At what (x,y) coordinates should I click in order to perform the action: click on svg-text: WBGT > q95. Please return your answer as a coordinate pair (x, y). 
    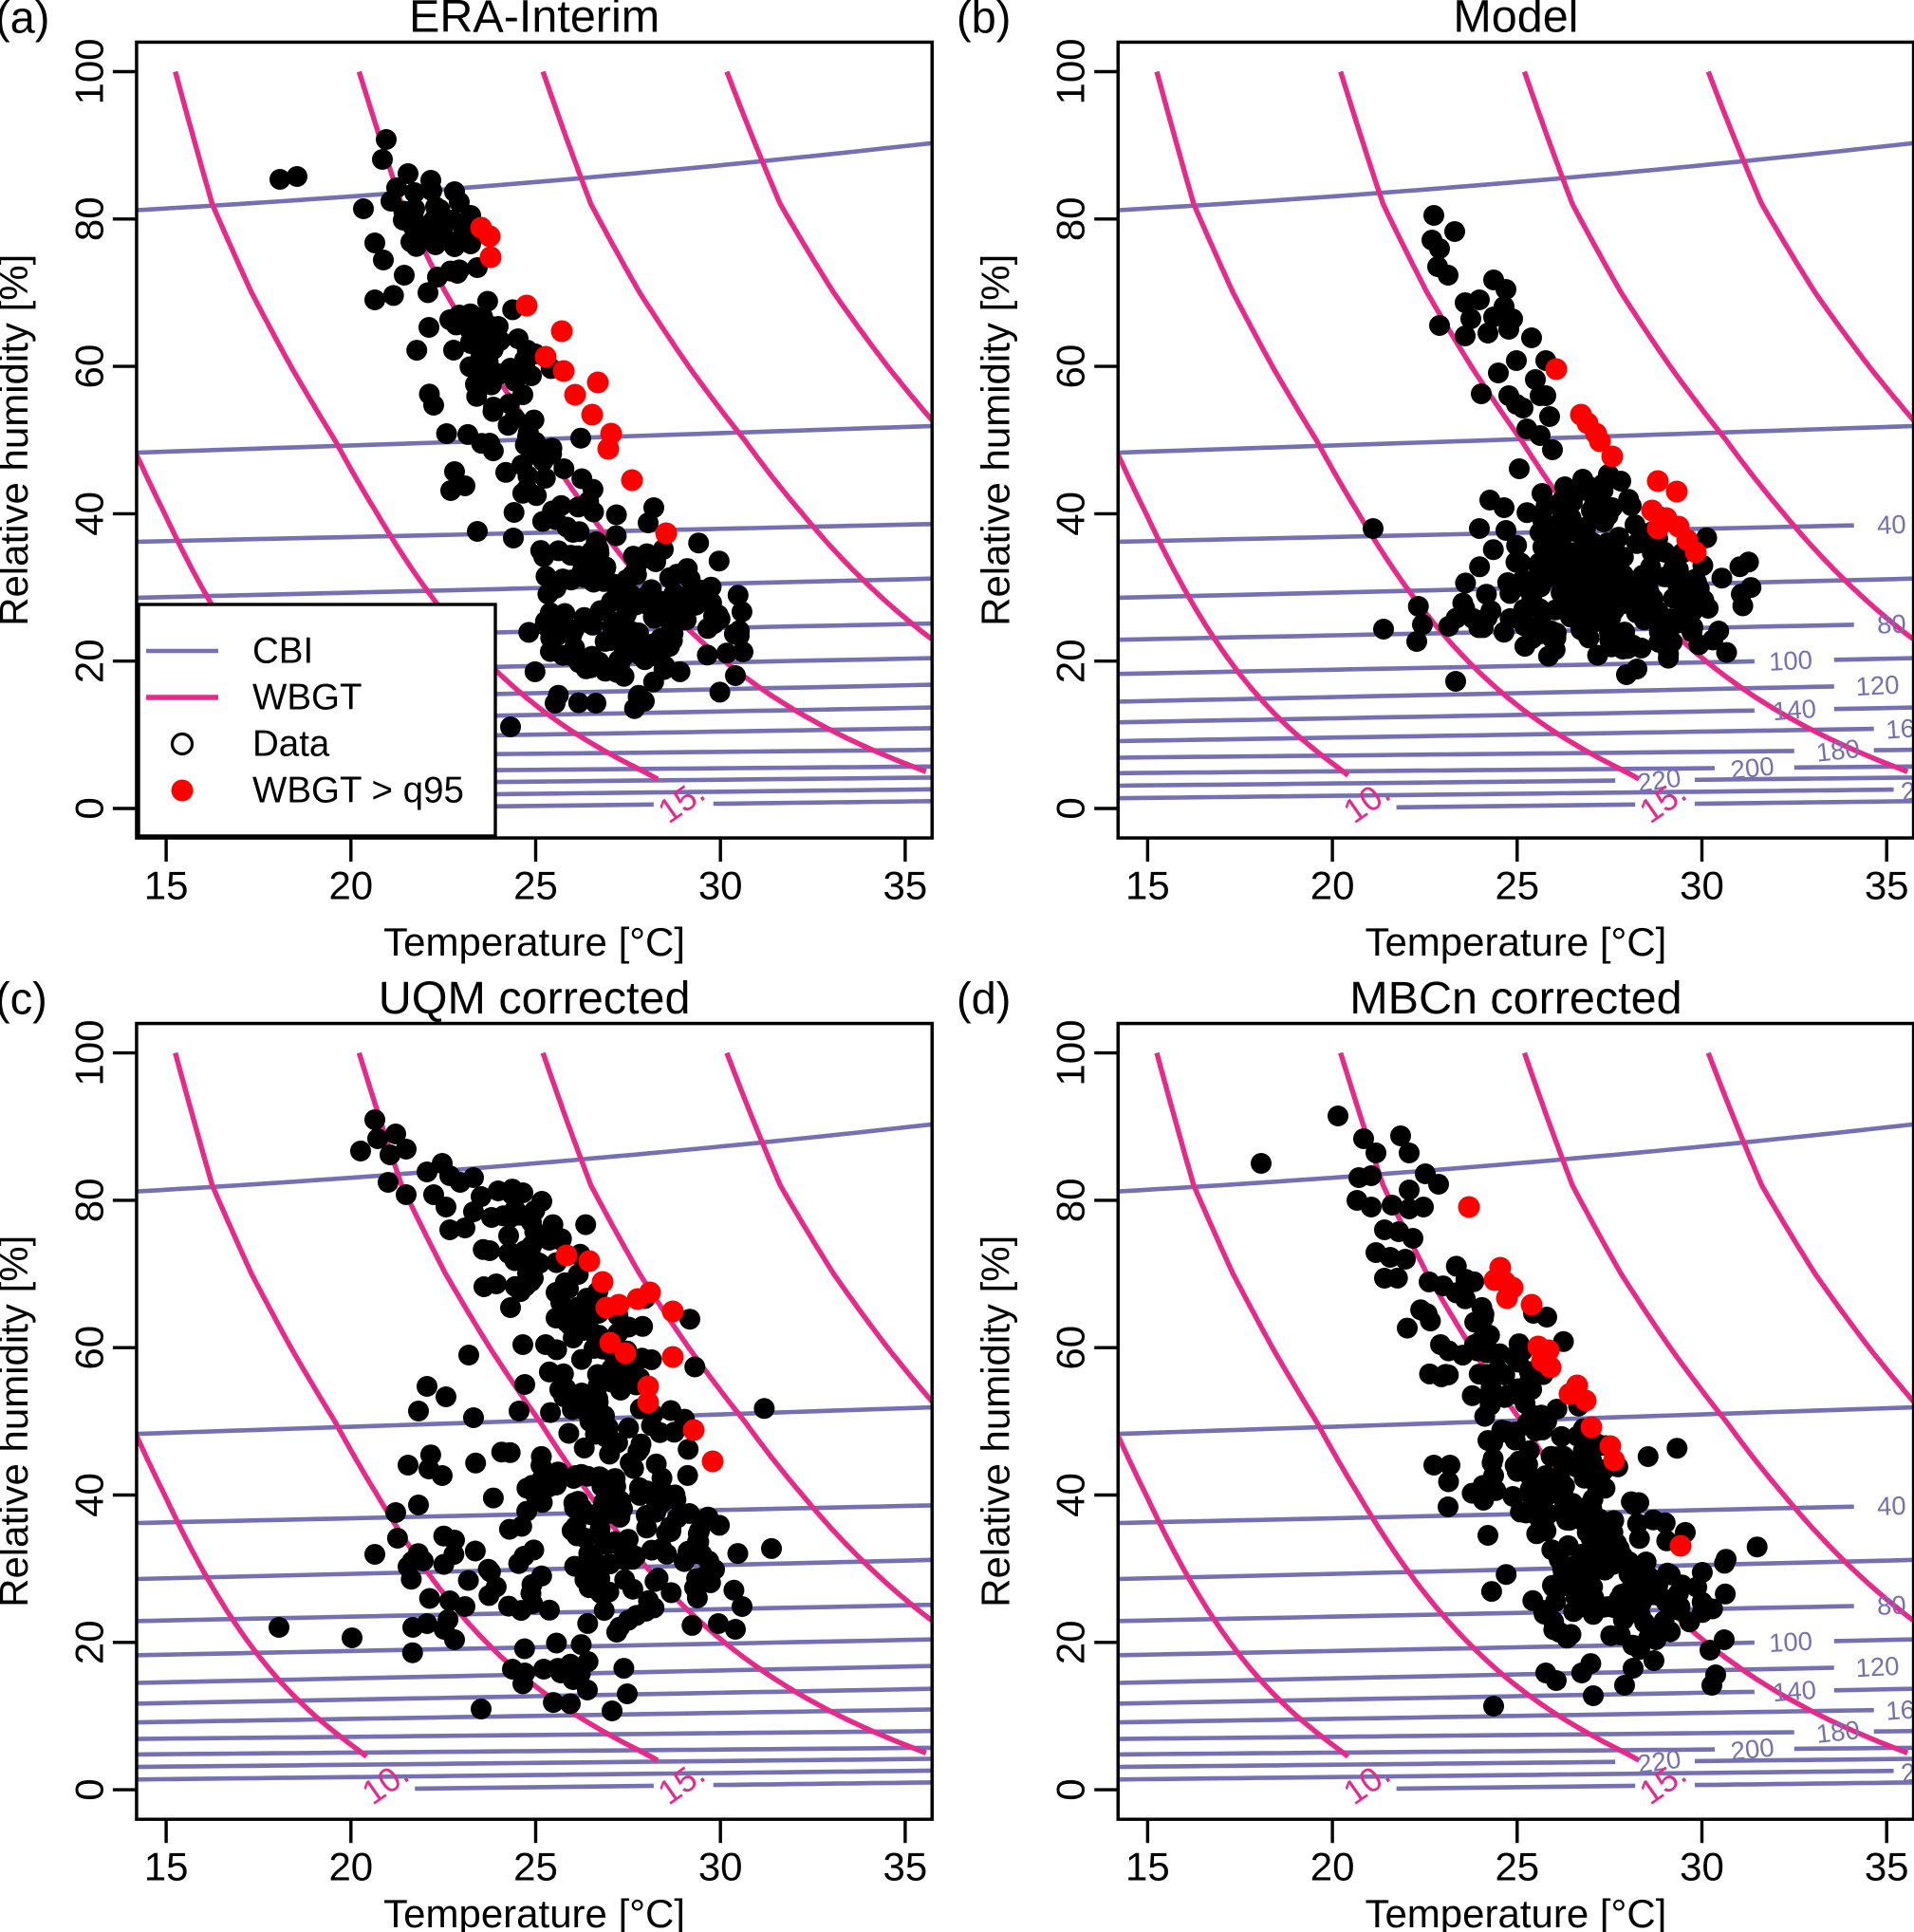
    Looking at the image, I should click on (358, 791).